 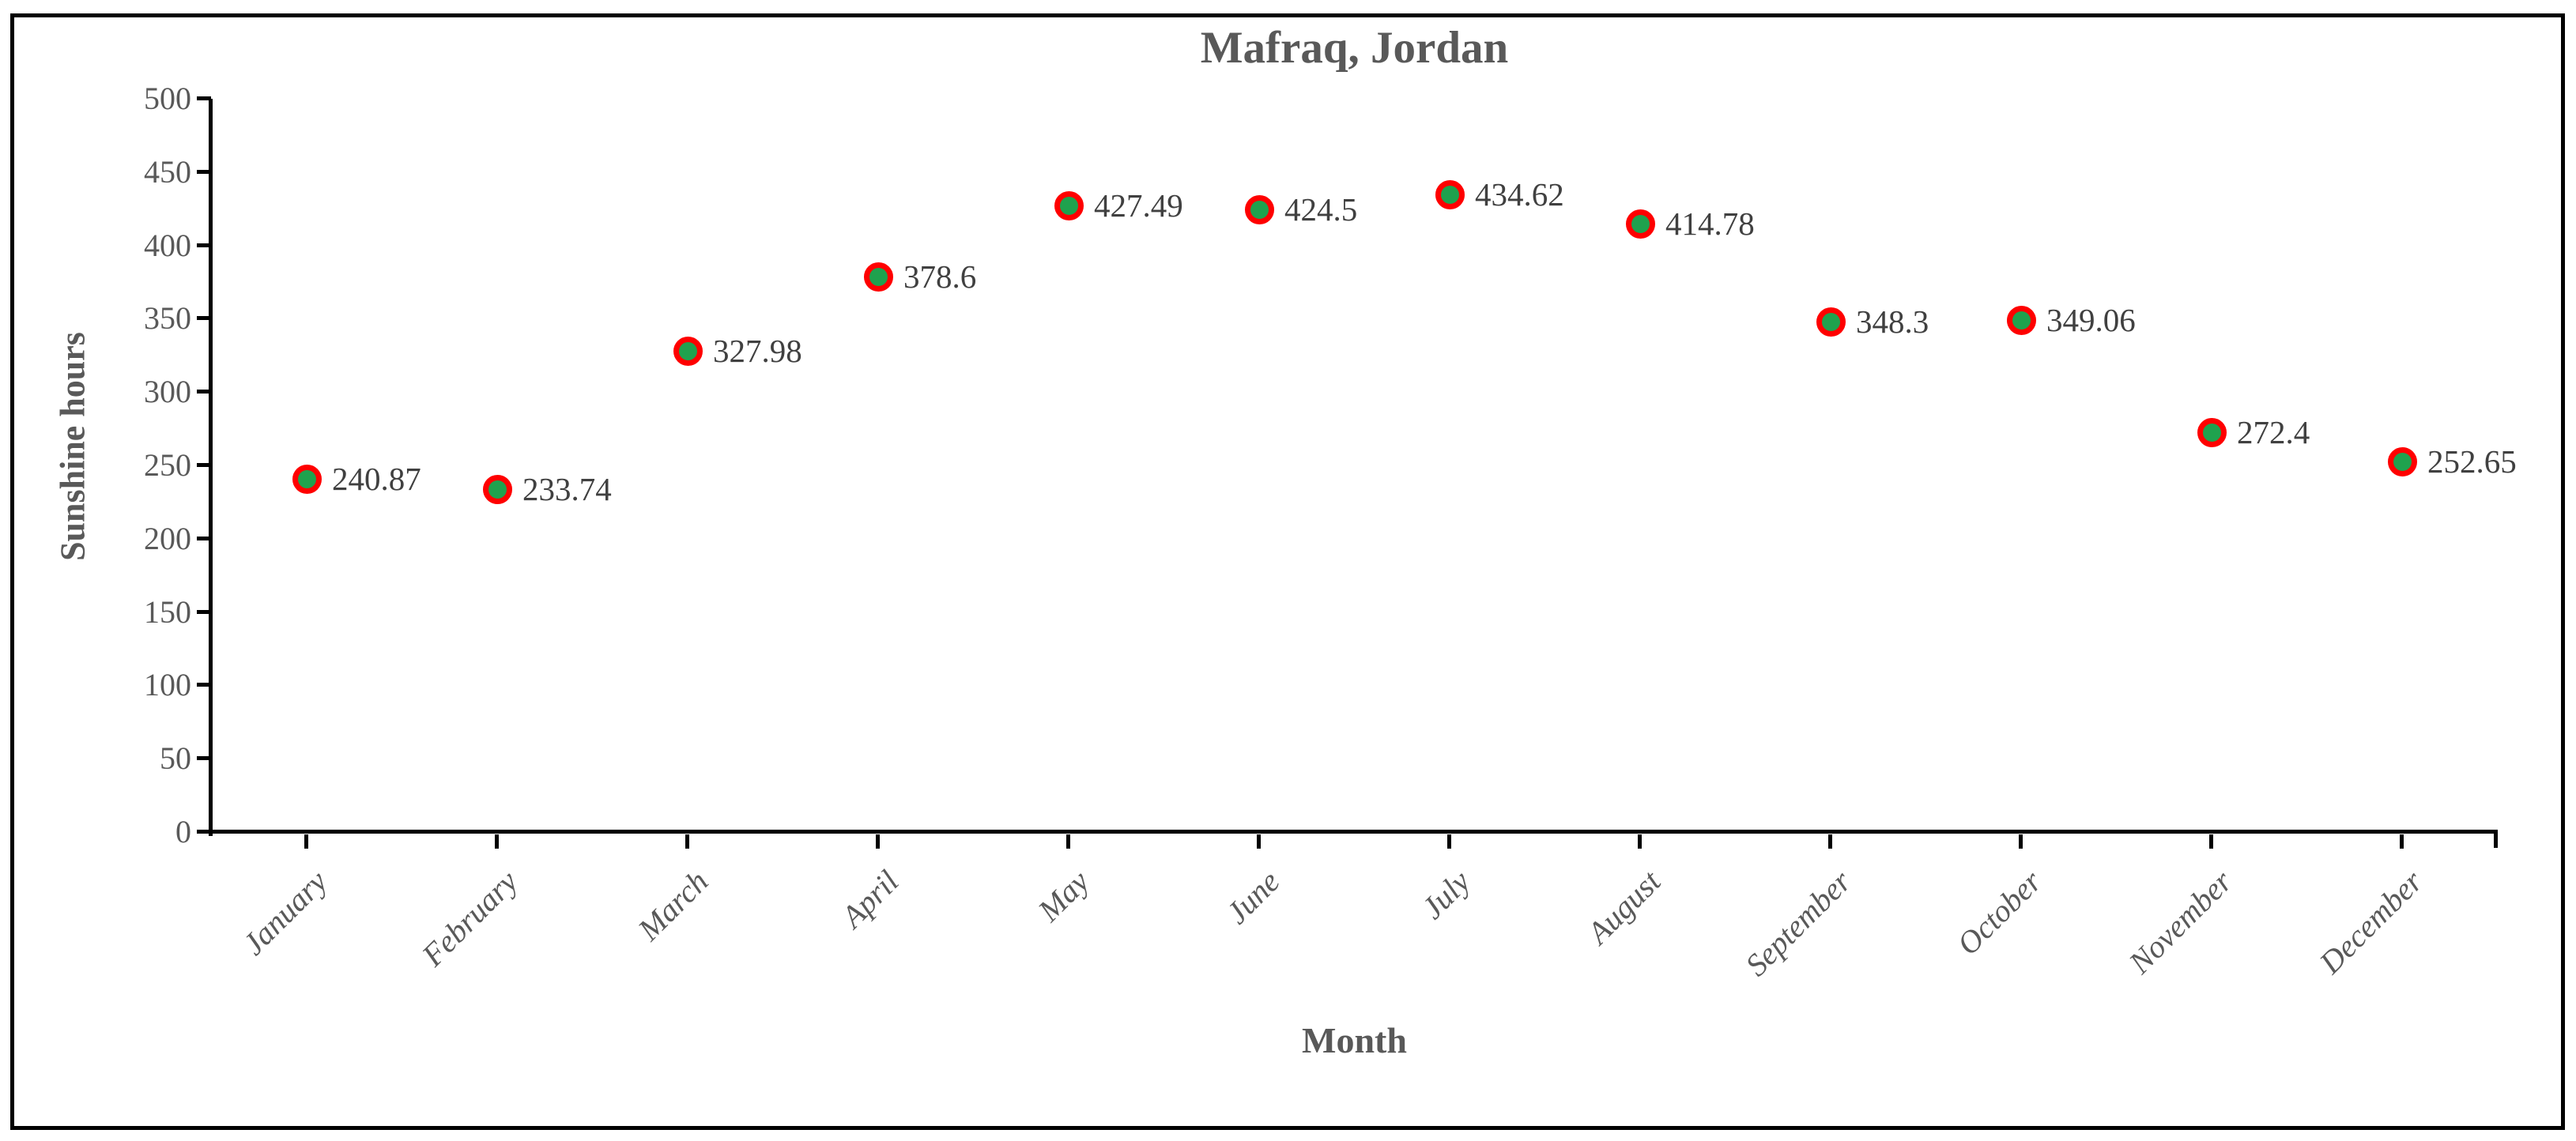 I want to click on y-tick-label: 300, so click(x=167, y=391).